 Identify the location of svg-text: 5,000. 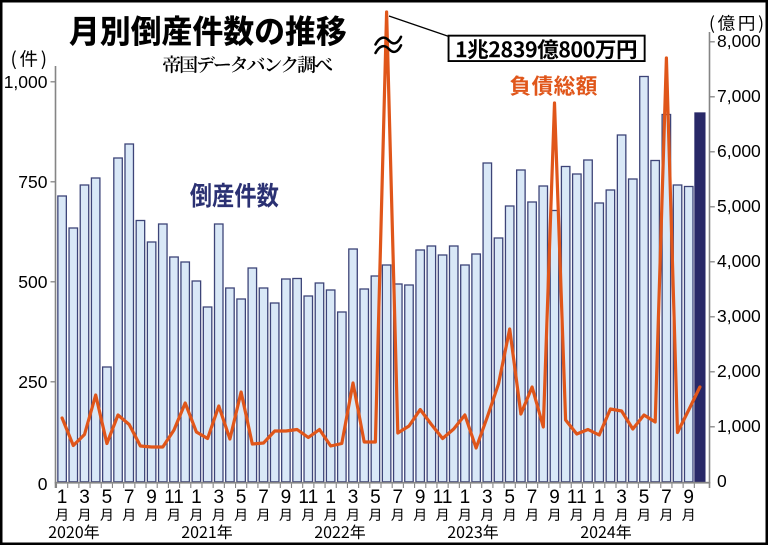
(739, 206).